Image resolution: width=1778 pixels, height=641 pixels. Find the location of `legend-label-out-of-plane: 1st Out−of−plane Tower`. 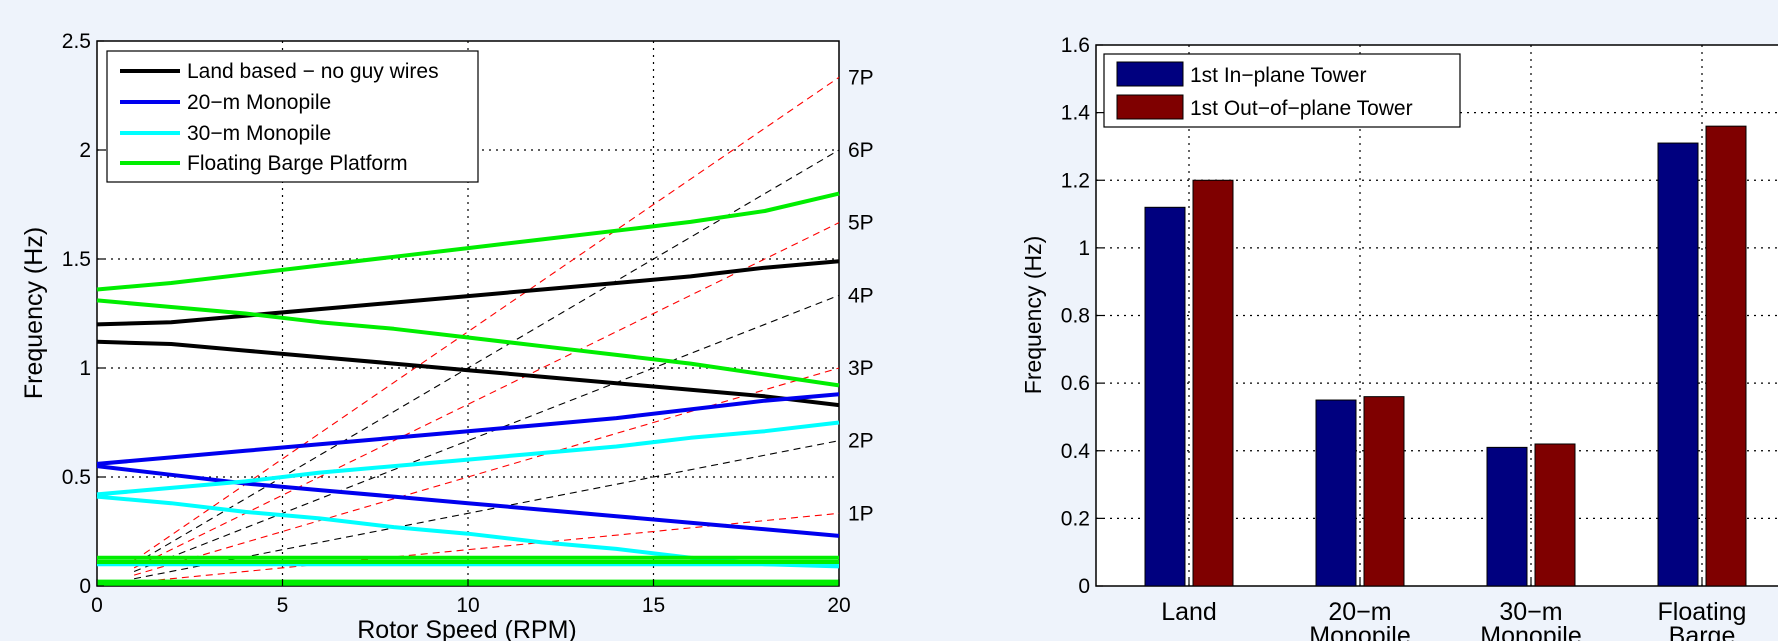

legend-label-out-of-plane: 1st Out−of−plane Tower is located at coordinates (1301, 108).